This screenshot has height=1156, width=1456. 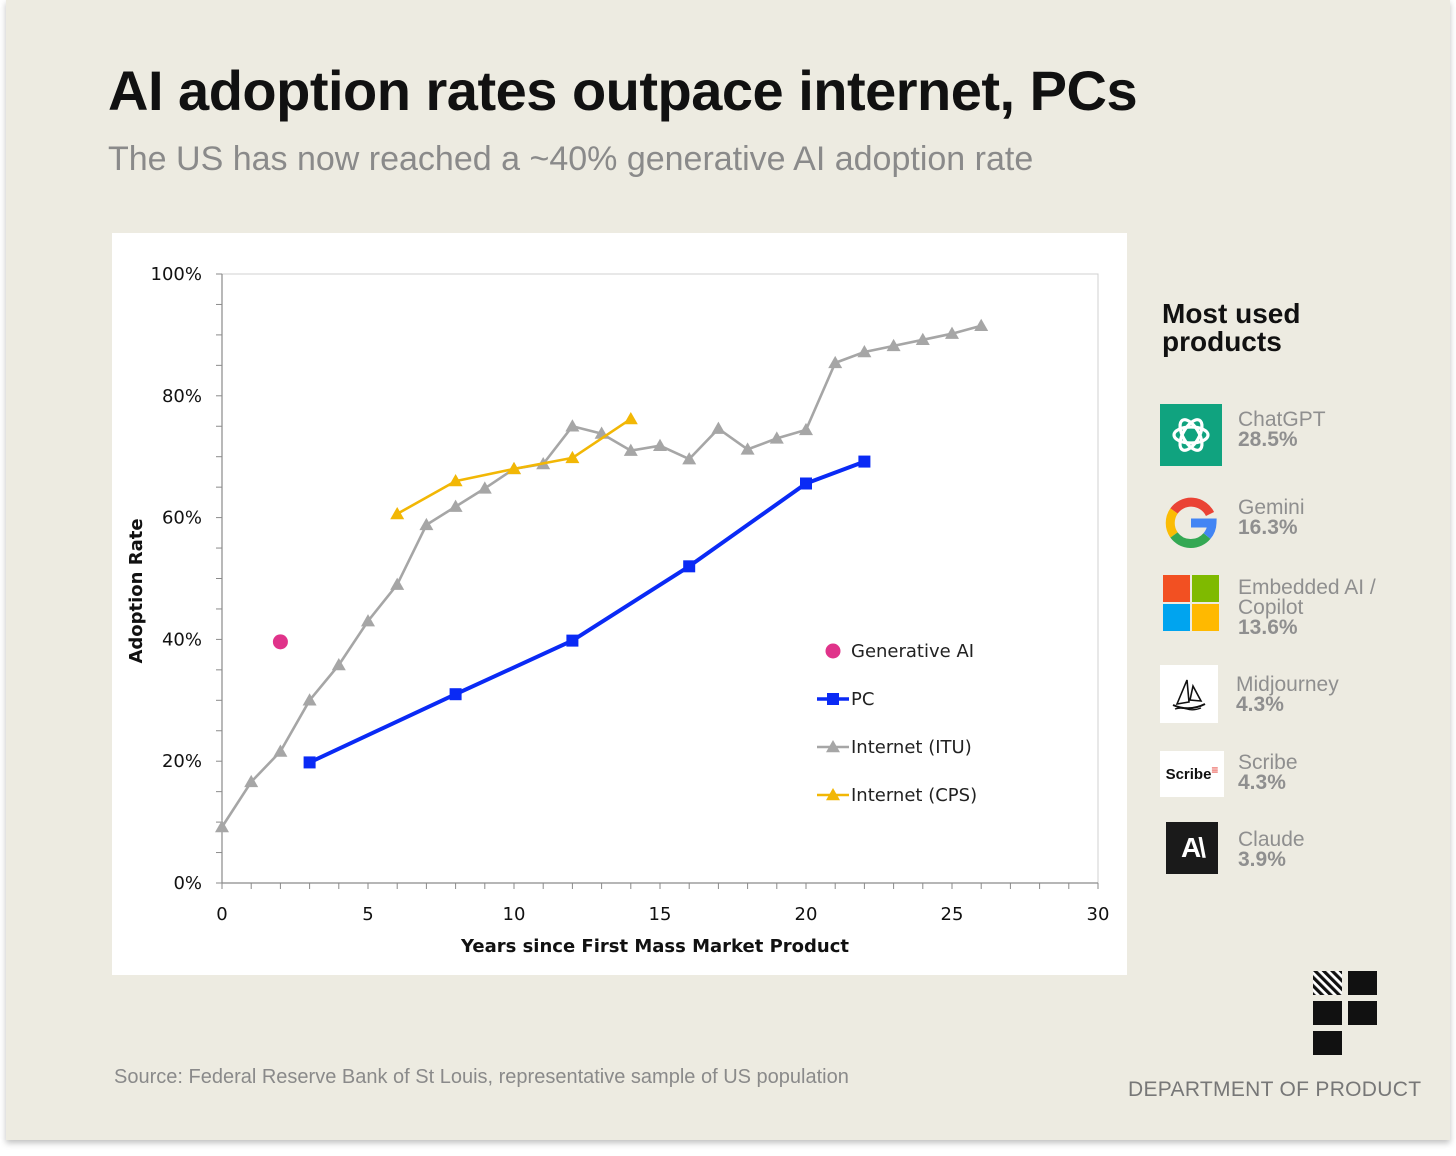 I want to click on product-name: Midjourney 4.3%, so click(x=1336, y=694).